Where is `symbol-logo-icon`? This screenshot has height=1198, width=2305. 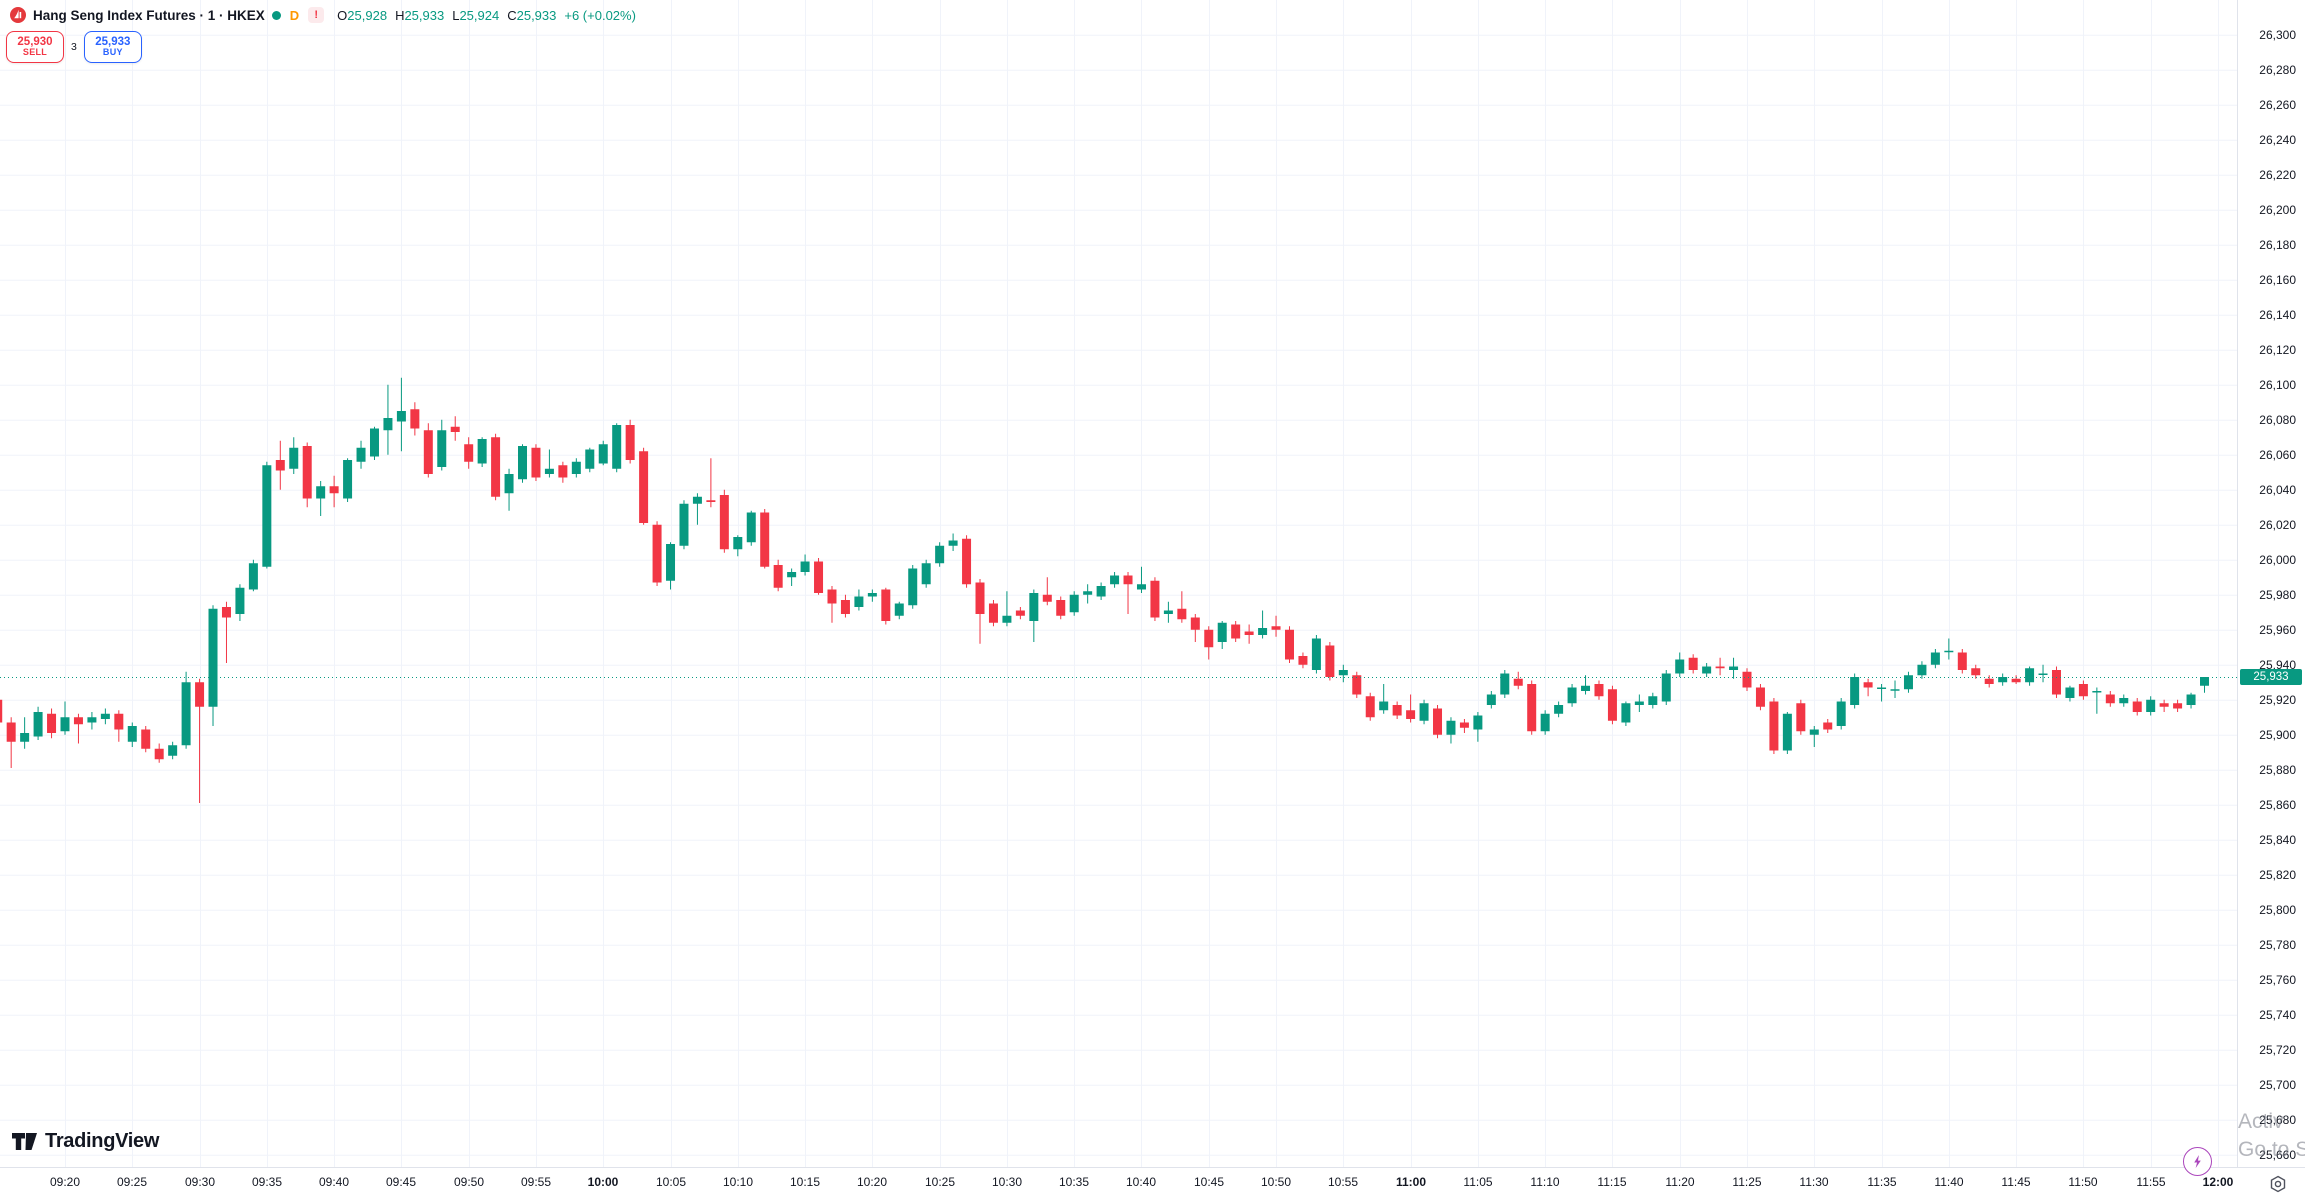 symbol-logo-icon is located at coordinates (18, 15).